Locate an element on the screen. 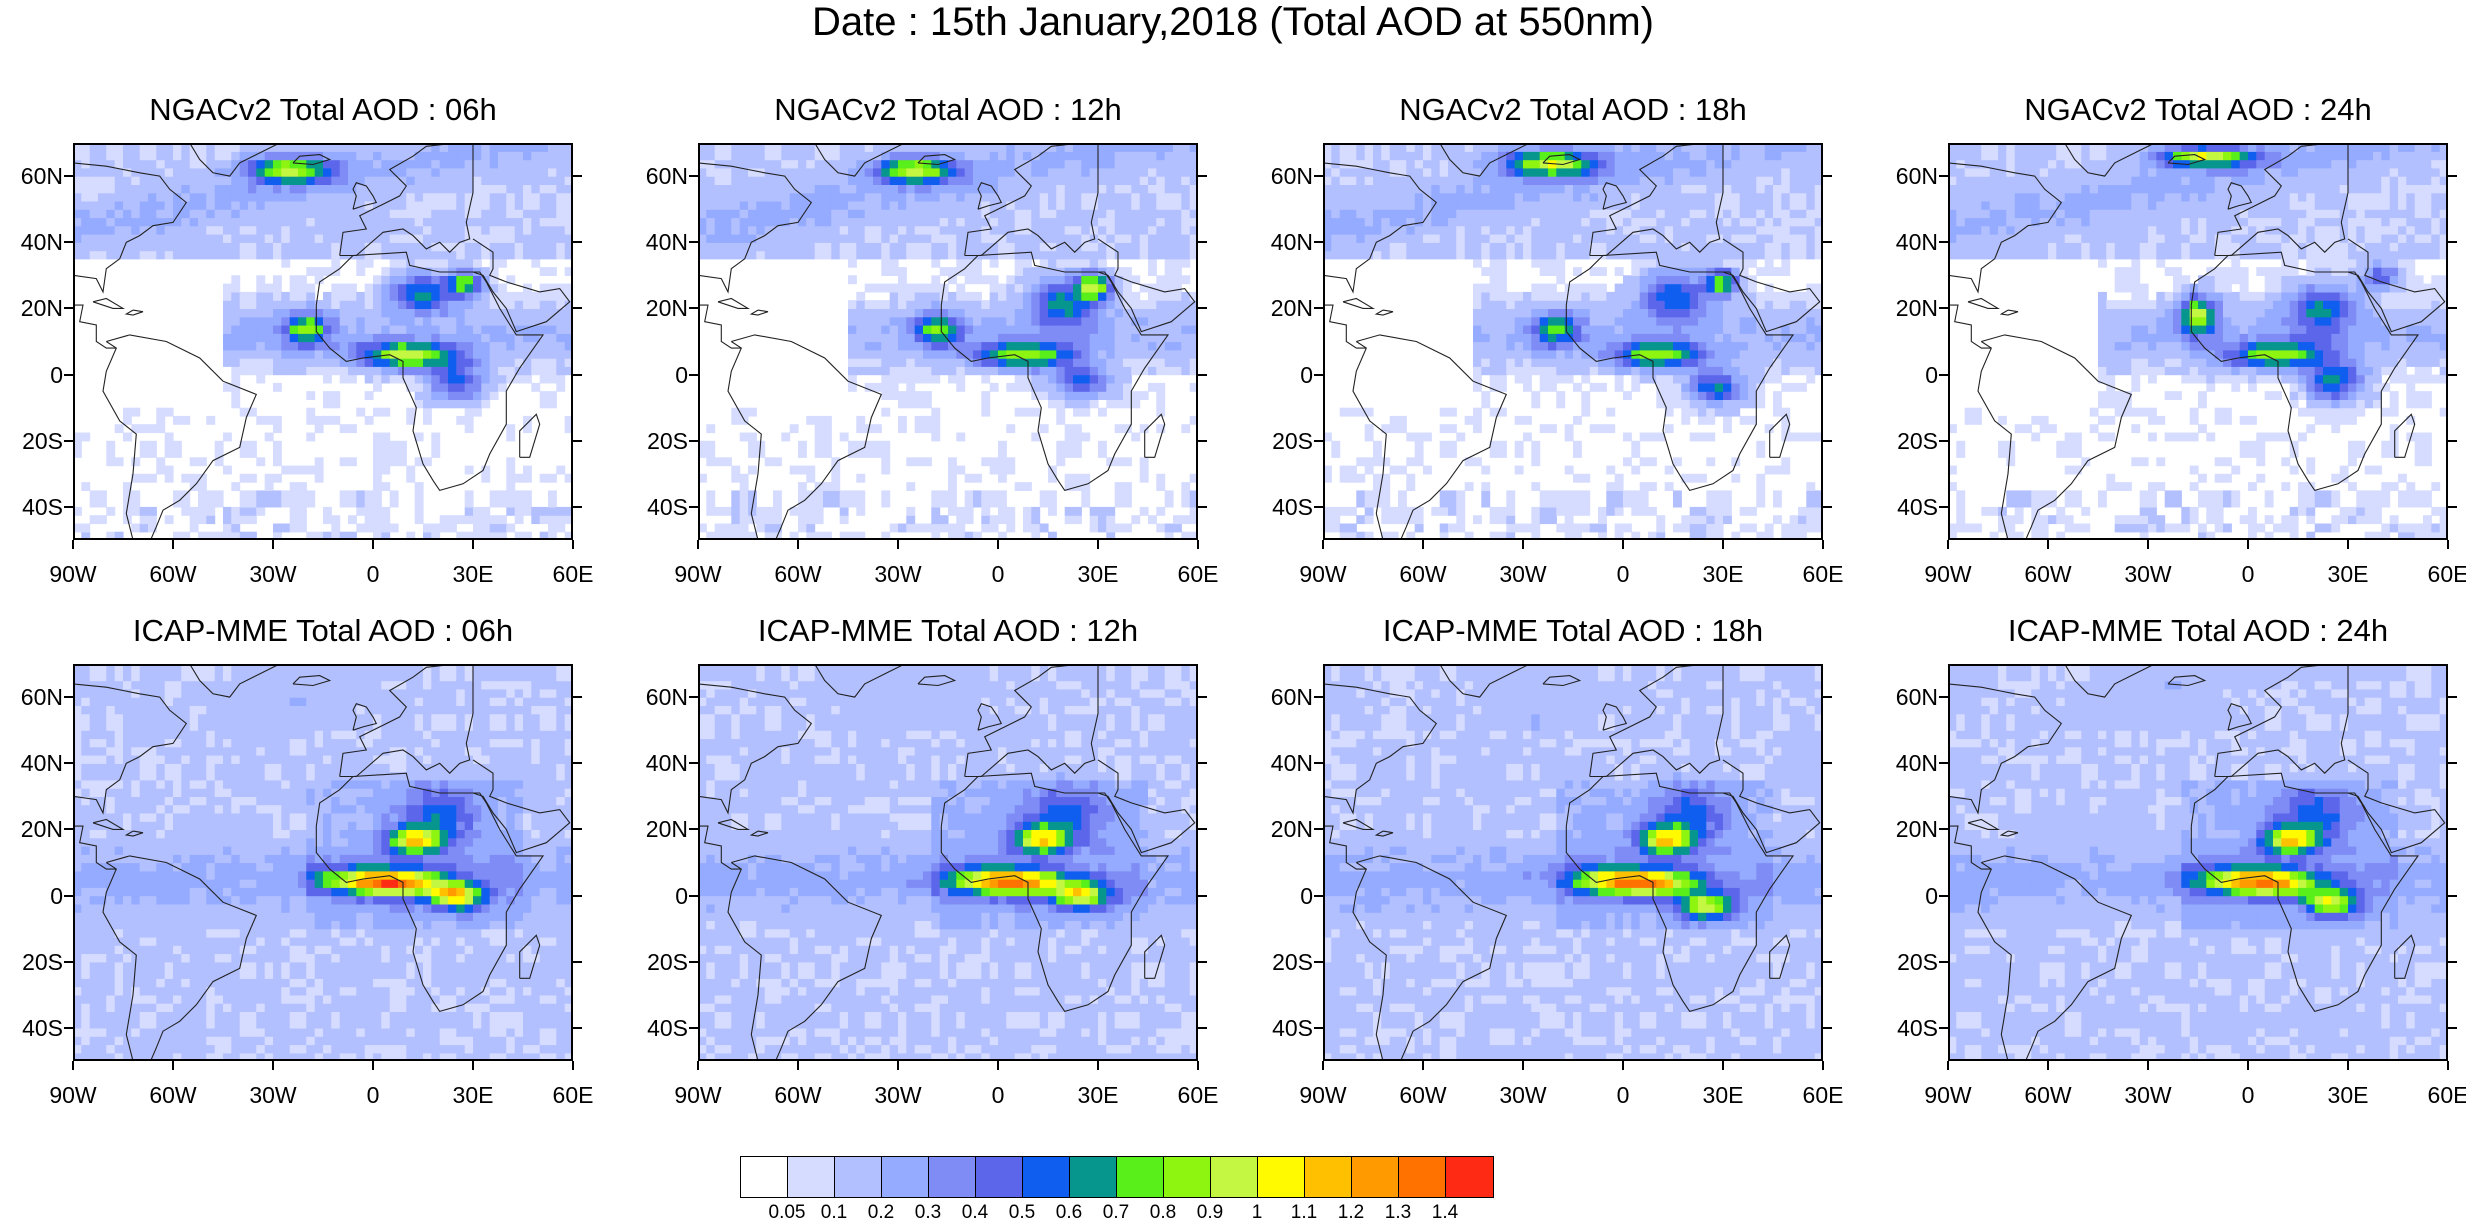  panel-title: NGACv2 Total AOD : 18h is located at coordinates (1573, 110).